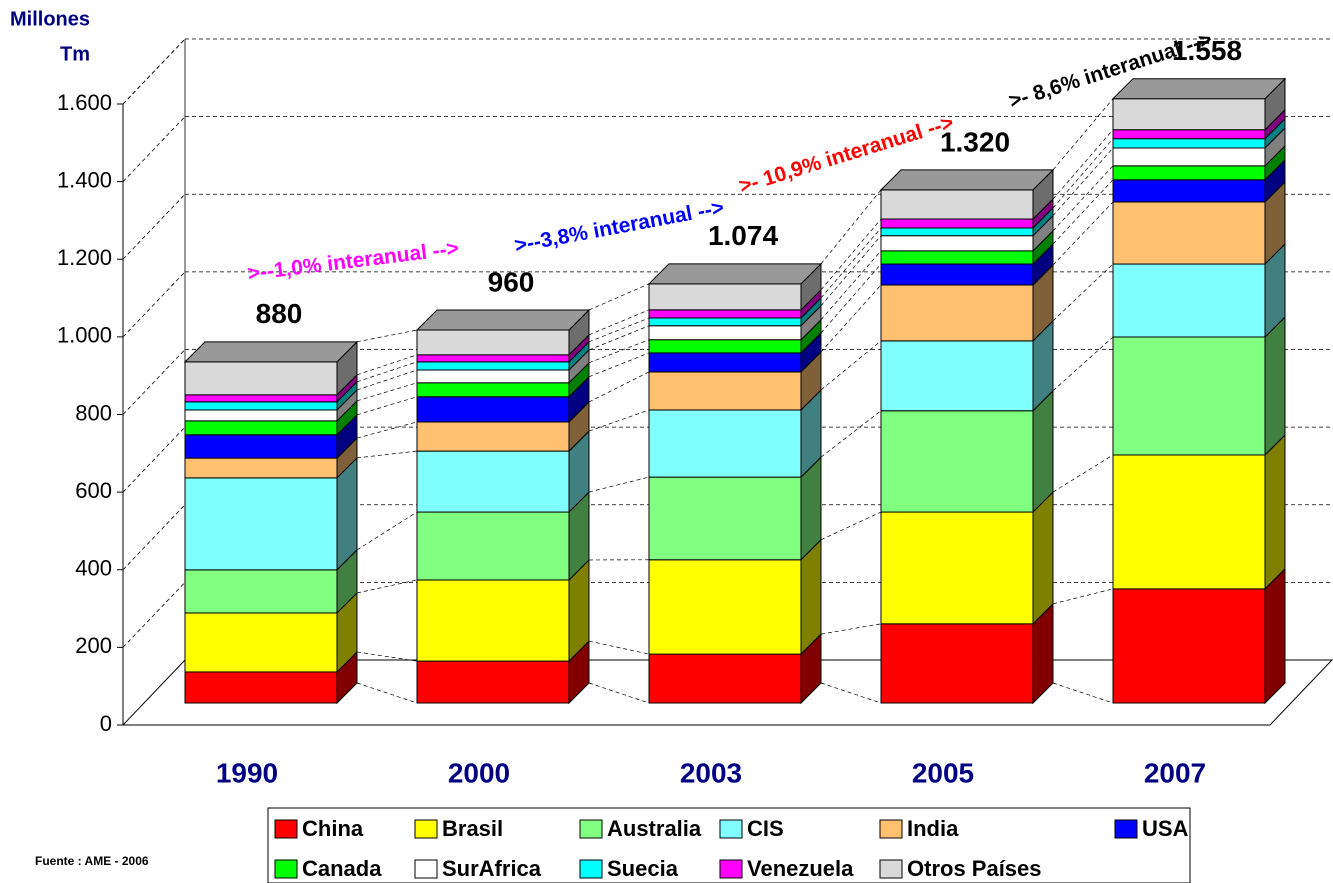  I want to click on y-tick-label: 1.200, so click(84, 257).